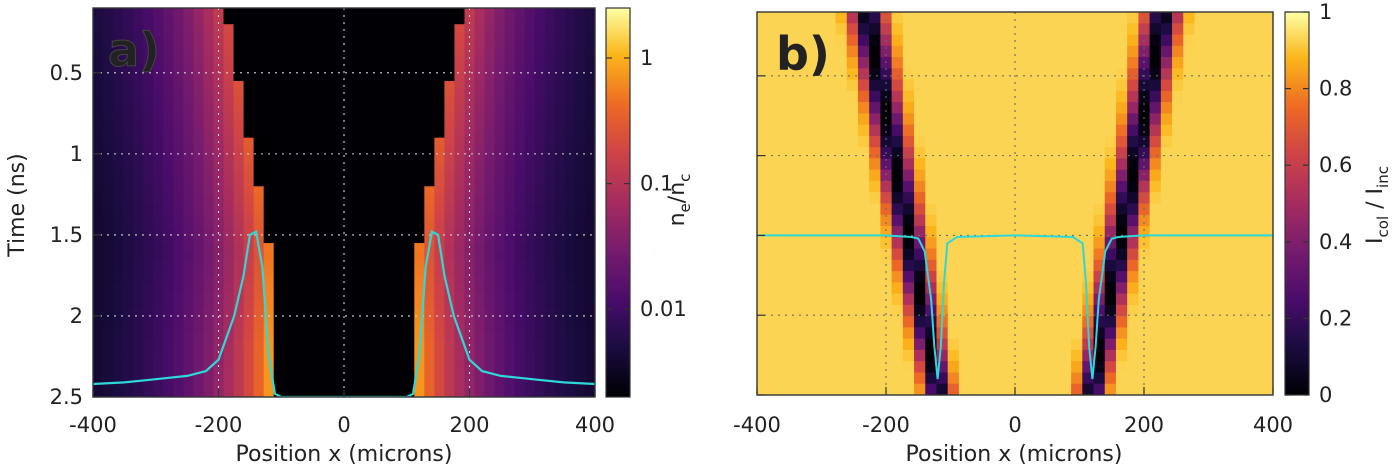 This screenshot has height=471, width=1400. Describe the element at coordinates (1335, 165) in the screenshot. I see `colorbar-tick-label: 0.6` at that location.